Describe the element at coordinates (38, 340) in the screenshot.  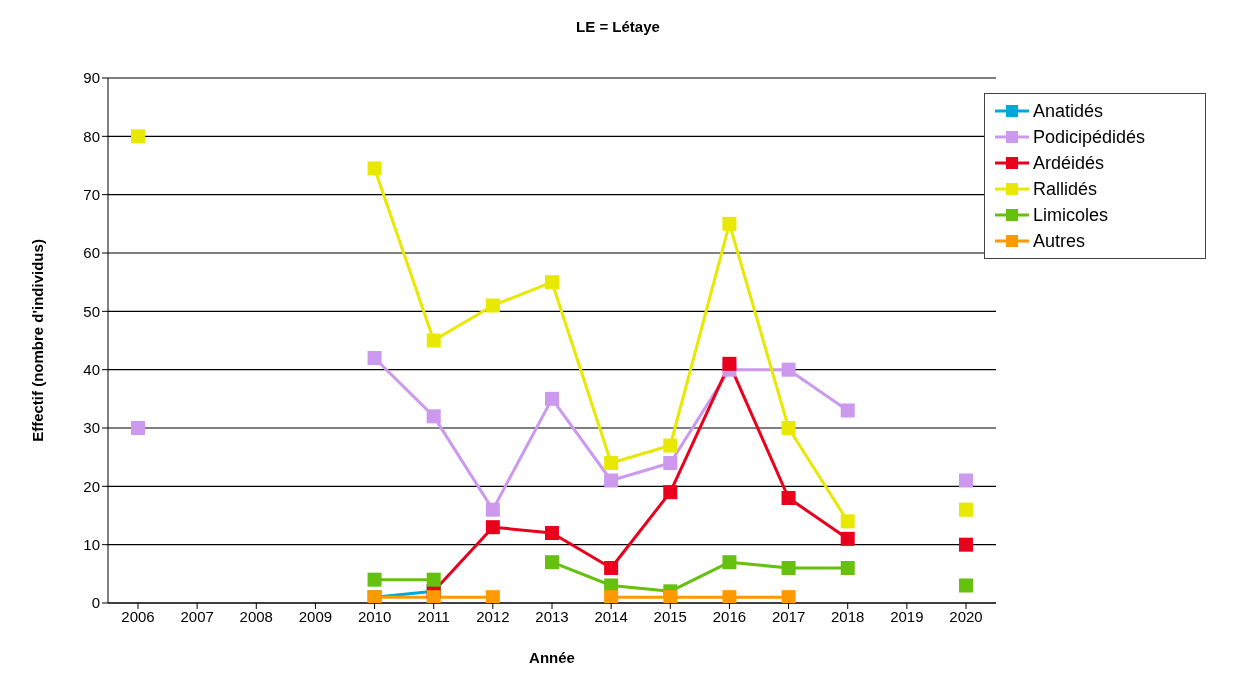
I see `y-axis-title: Effectif (nombre d'individus)` at that location.